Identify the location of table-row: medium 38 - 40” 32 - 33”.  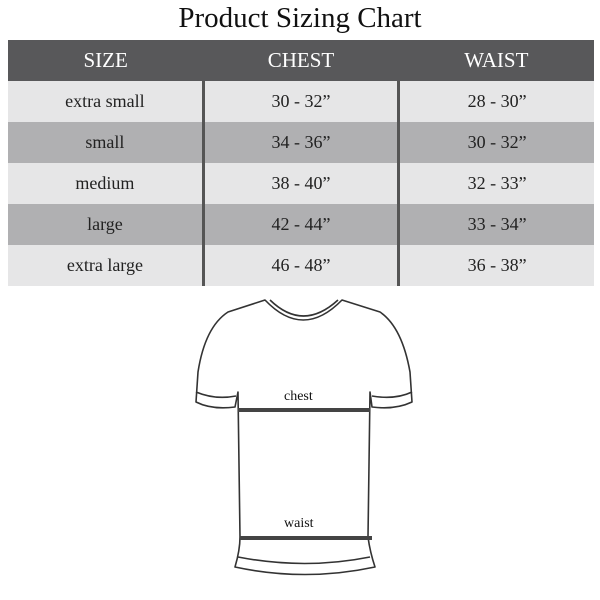
(301, 183).